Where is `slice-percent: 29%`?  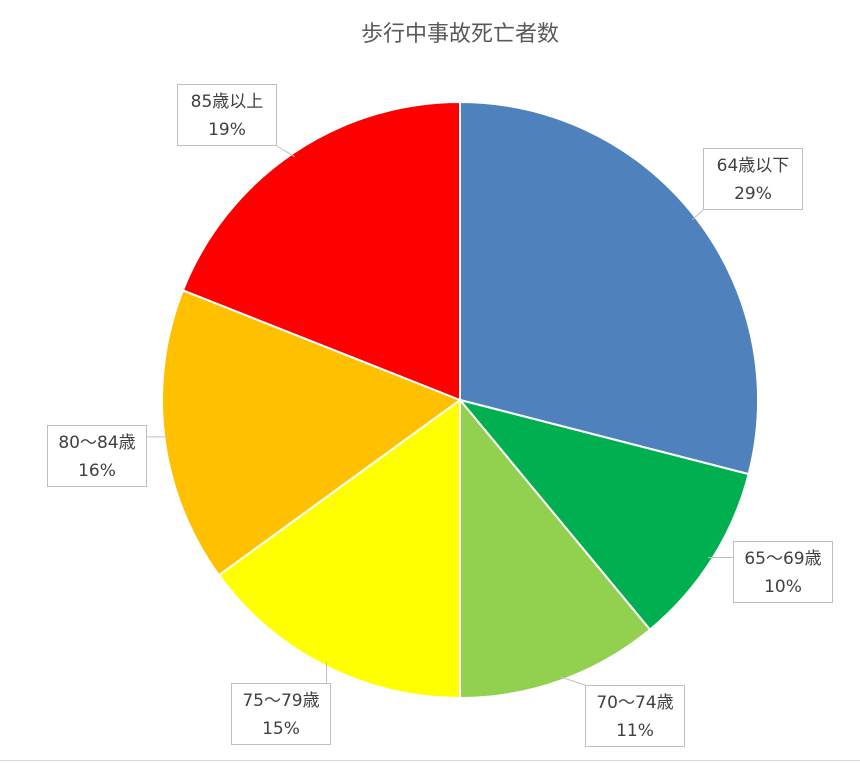 slice-percent: 29% is located at coordinates (753, 194).